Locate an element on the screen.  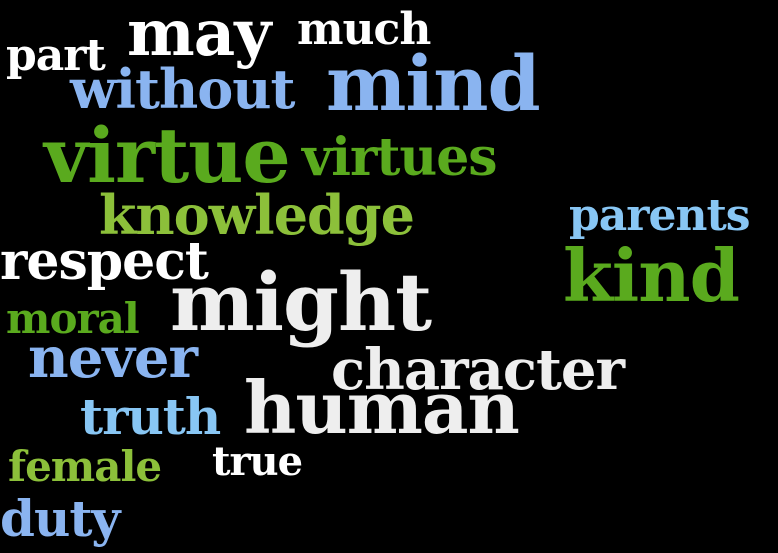
word-human: human is located at coordinates (382, 407).